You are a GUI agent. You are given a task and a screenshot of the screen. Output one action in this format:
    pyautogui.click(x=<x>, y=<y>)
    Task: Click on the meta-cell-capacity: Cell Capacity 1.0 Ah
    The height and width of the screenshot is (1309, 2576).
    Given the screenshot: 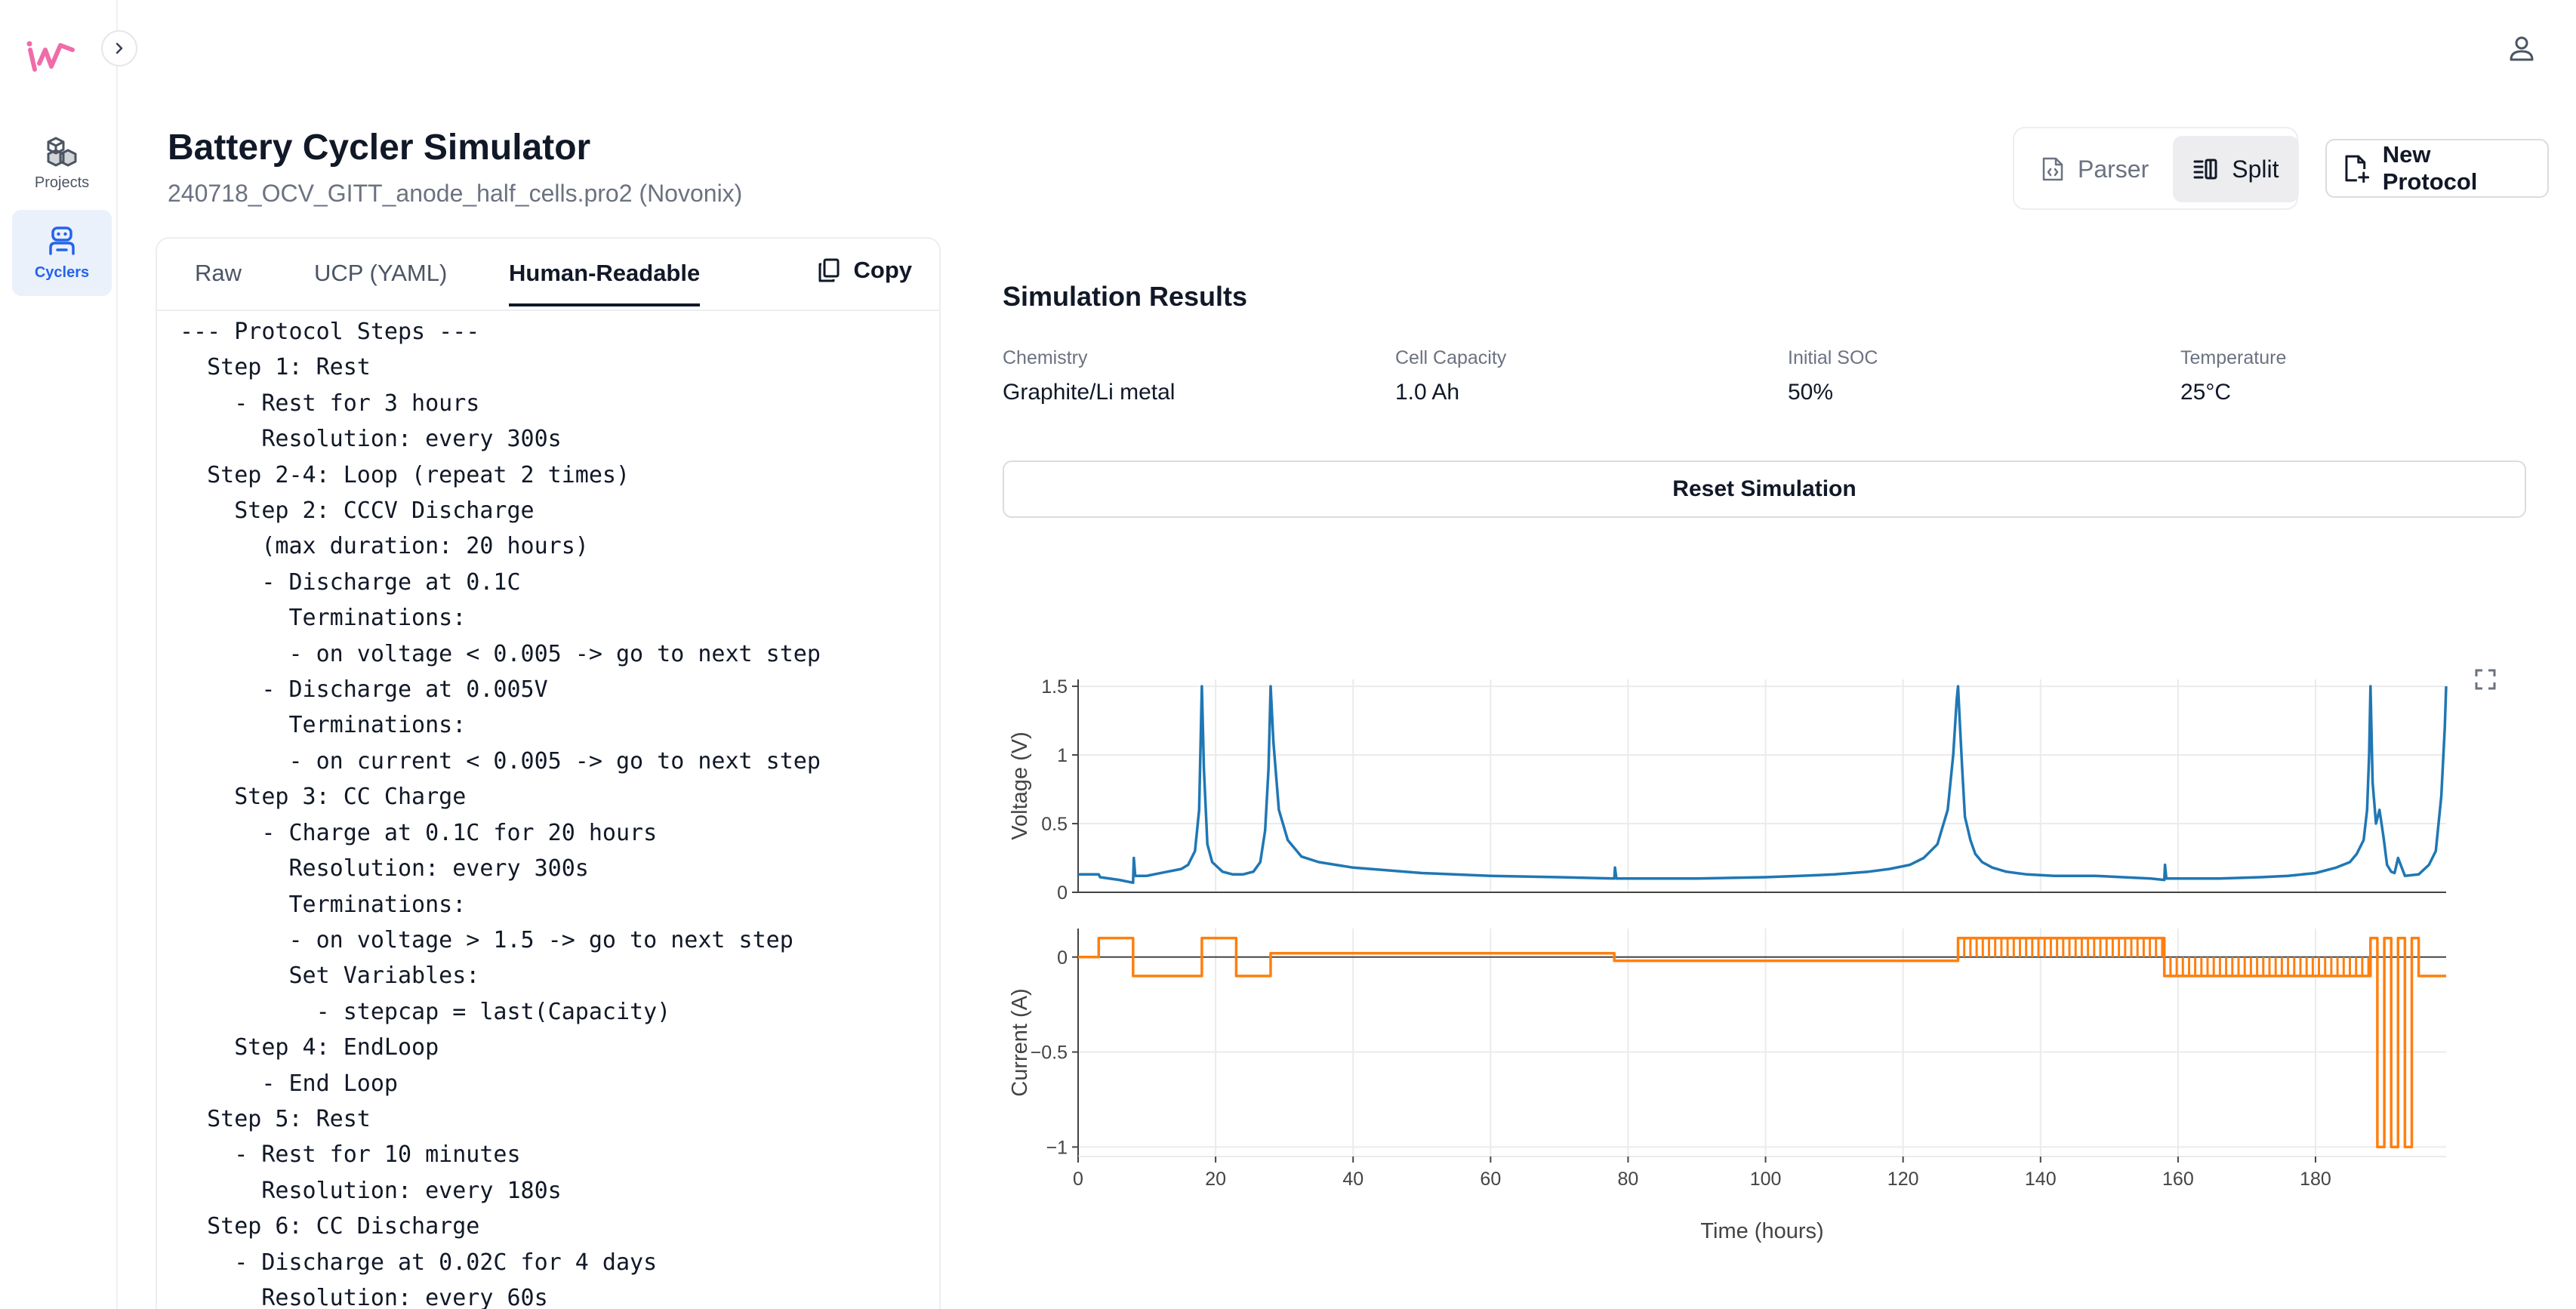 What is the action you would take?
    pyautogui.click(x=1450, y=376)
    